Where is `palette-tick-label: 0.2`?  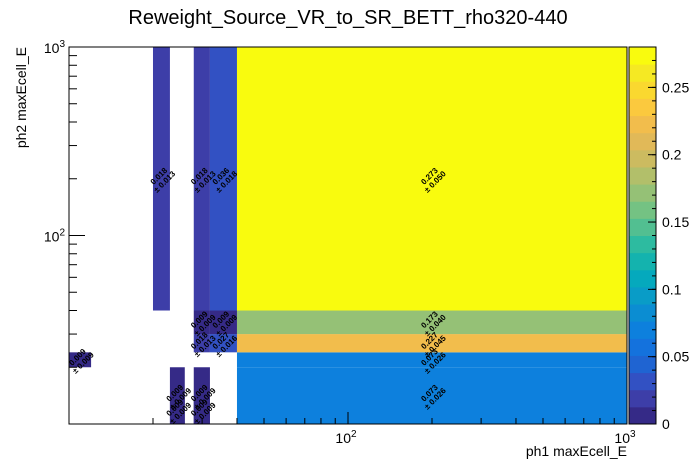 palette-tick-label: 0.2 is located at coordinates (672, 155).